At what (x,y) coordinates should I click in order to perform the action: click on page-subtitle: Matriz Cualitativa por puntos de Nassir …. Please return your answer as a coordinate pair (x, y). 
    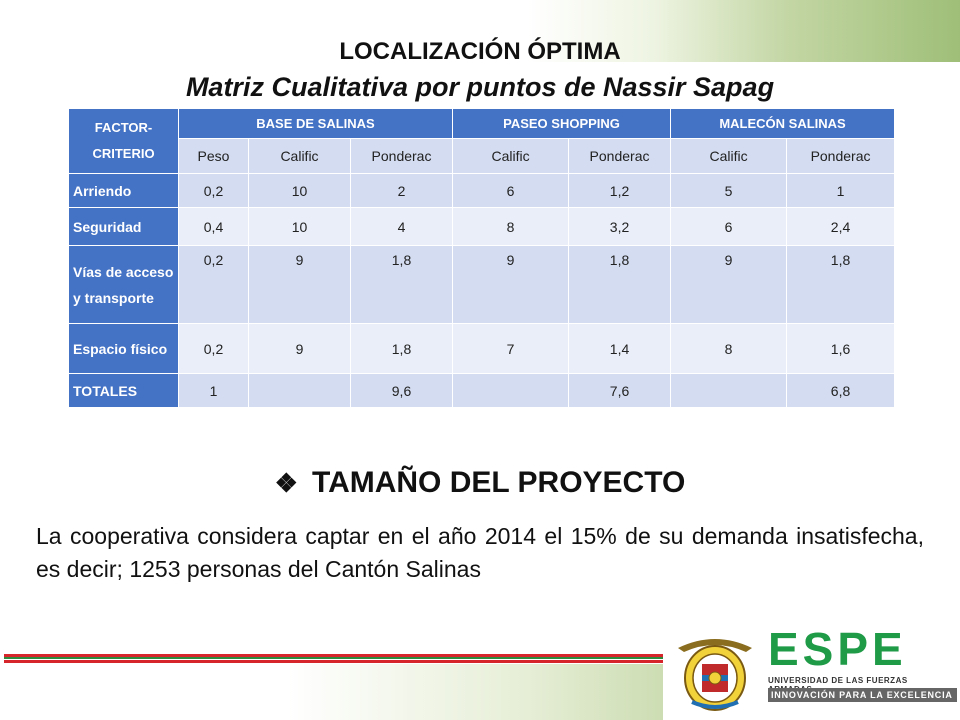
    Looking at the image, I should click on (480, 87).